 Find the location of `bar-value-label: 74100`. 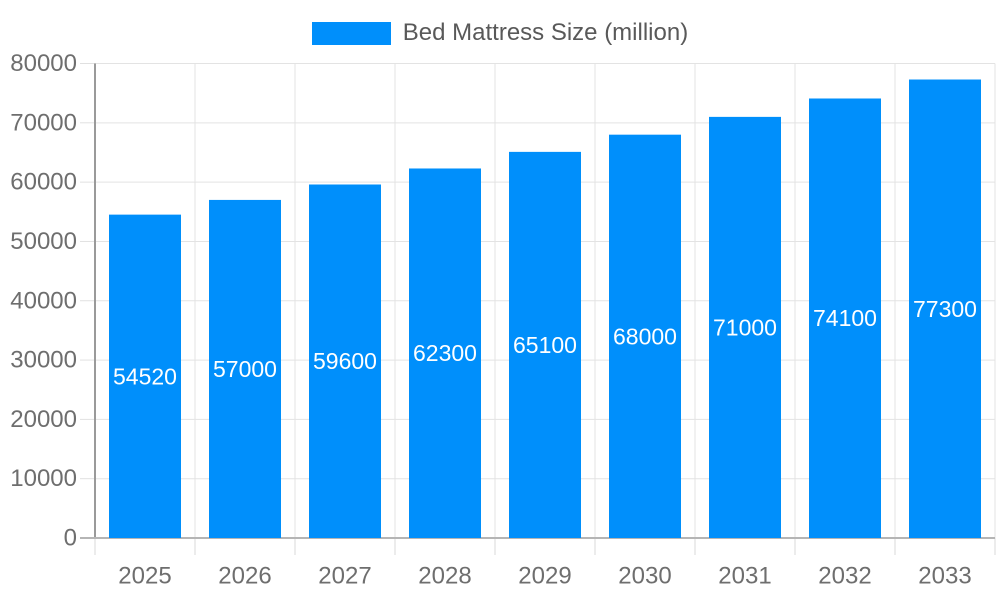

bar-value-label: 74100 is located at coordinates (845, 318).